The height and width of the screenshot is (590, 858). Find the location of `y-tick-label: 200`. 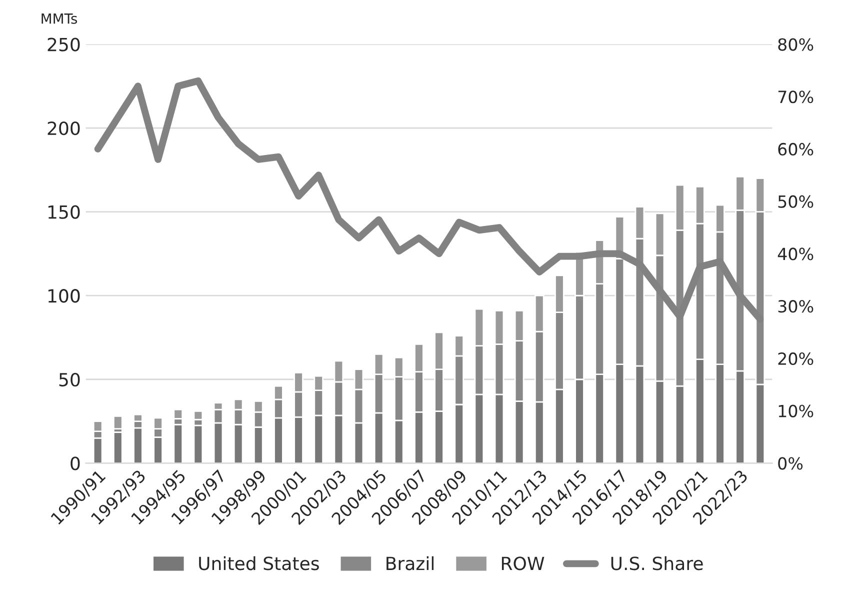

y-tick-label: 200 is located at coordinates (64, 128).